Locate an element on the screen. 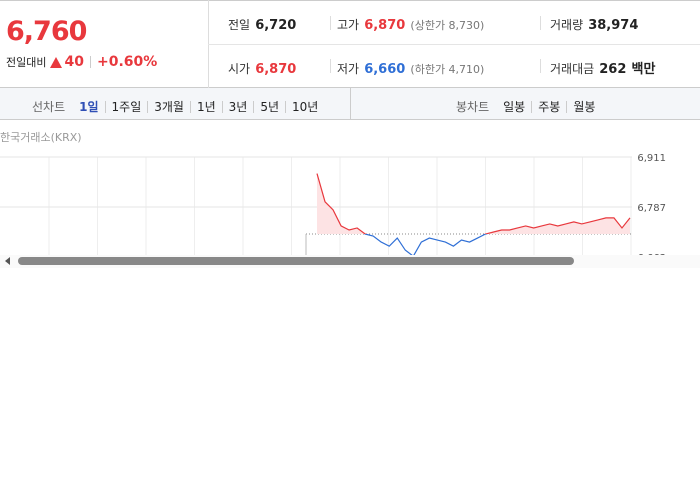  source: 한국거래소(KRX) is located at coordinates (41, 137).